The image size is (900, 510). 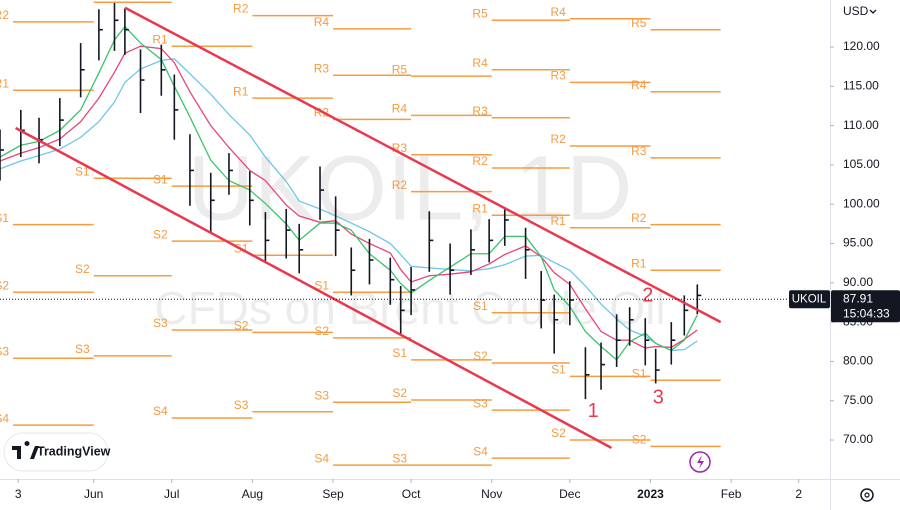 I want to click on logo-icon, so click(x=25, y=449).